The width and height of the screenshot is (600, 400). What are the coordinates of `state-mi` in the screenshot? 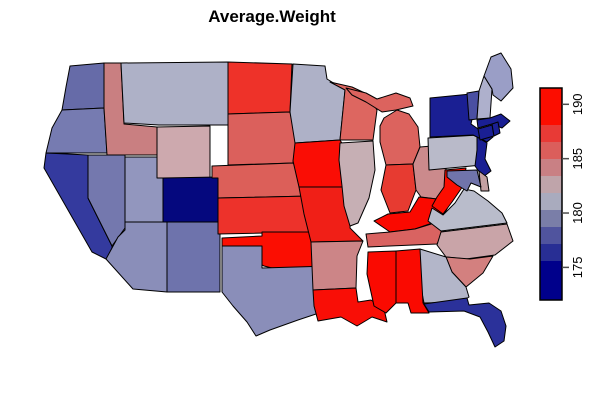 It's located at (400, 137).